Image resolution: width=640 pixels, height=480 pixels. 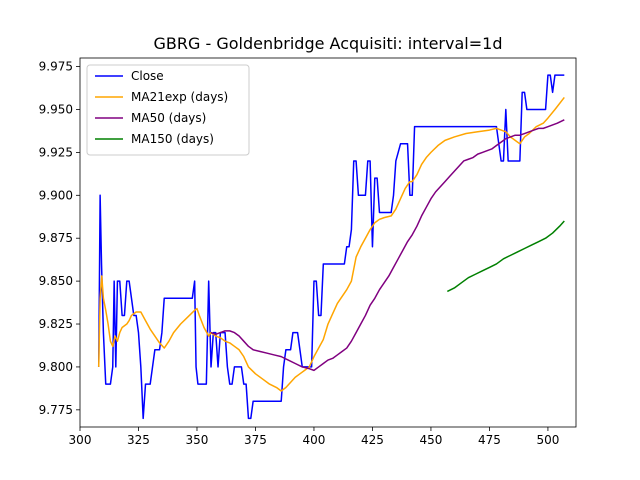 What do you see at coordinates (56, 152) in the screenshot?
I see `y-tick-label-6: 9.925` at bounding box center [56, 152].